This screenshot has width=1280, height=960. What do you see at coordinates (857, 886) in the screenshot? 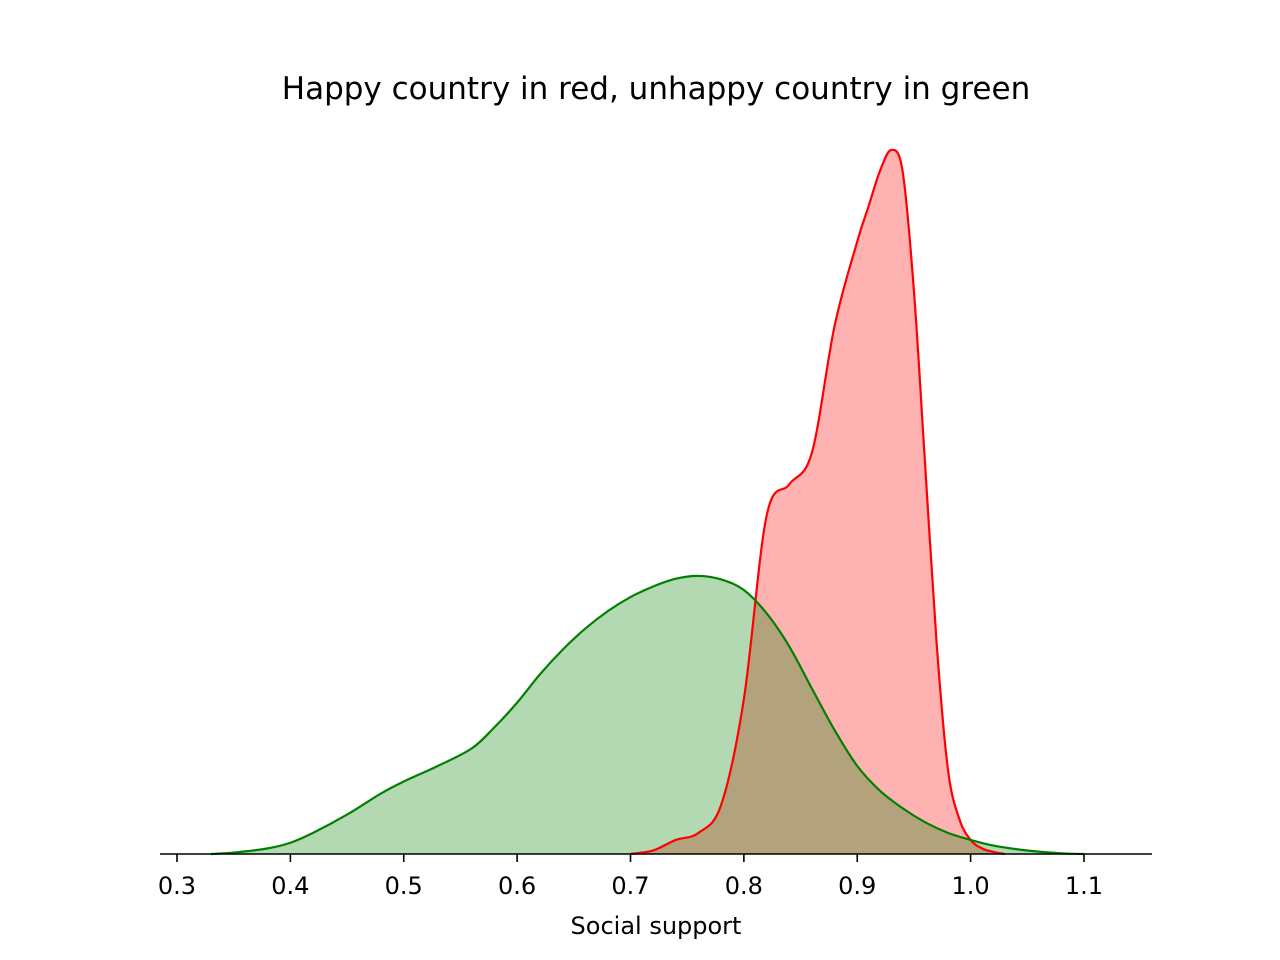
I see `x-tick-label: 0.9` at bounding box center [857, 886].